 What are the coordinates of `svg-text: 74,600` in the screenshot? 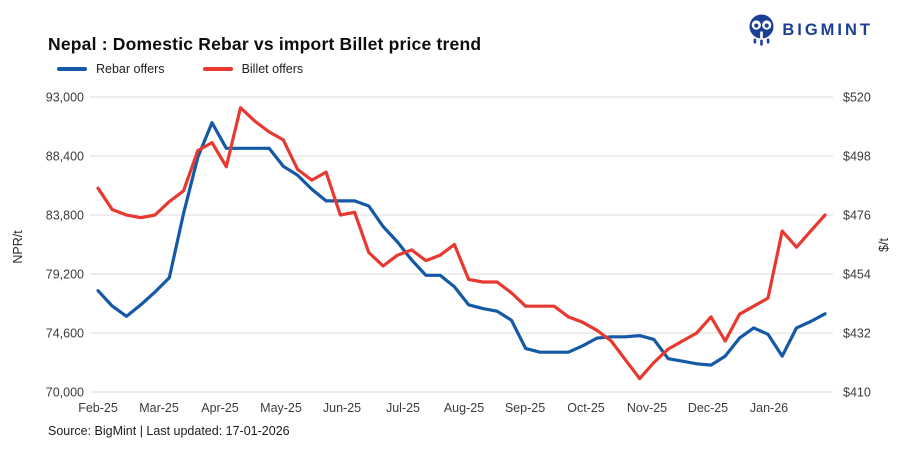 It's located at (65, 334).